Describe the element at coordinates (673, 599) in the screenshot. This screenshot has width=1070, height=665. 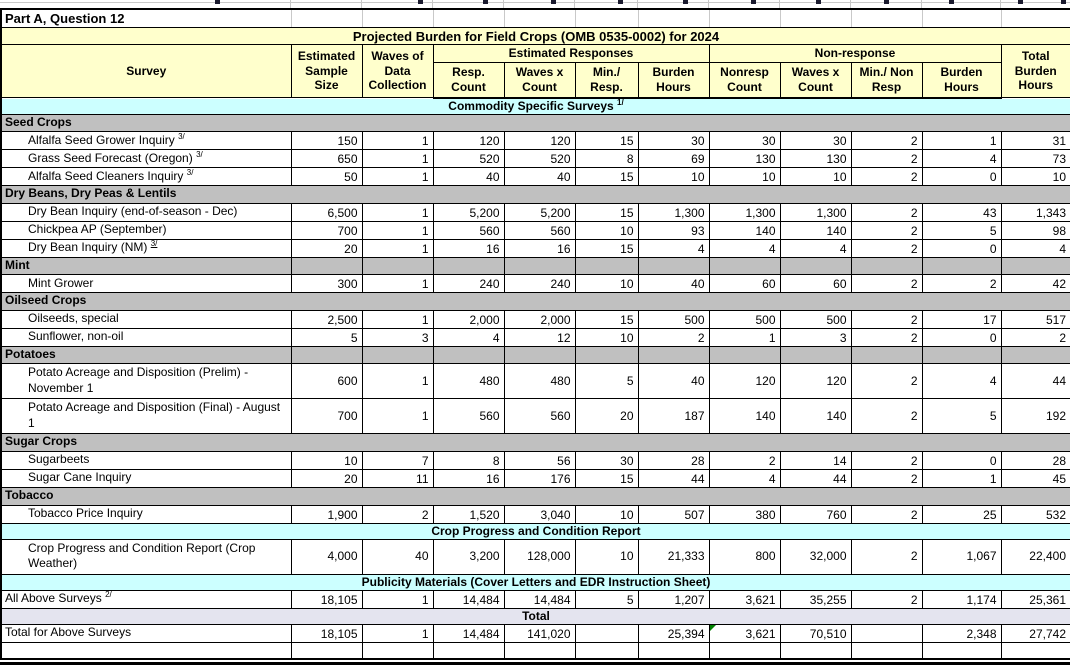
I see `value-cell: 1,207` at that location.